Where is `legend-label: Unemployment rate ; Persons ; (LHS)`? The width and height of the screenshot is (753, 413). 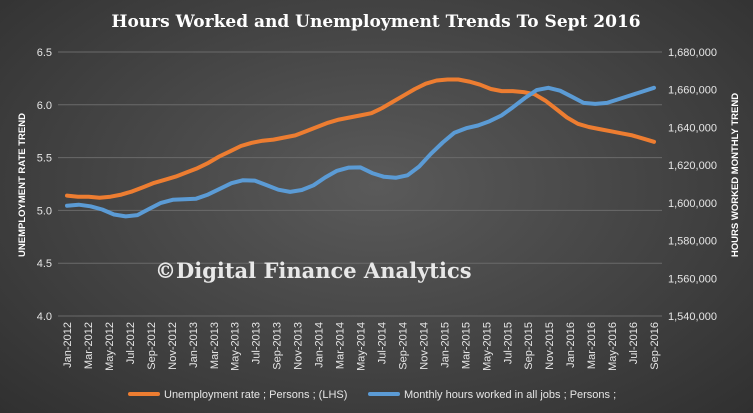 legend-label: Unemployment rate ; Persons ; (LHS) is located at coordinates (255, 395).